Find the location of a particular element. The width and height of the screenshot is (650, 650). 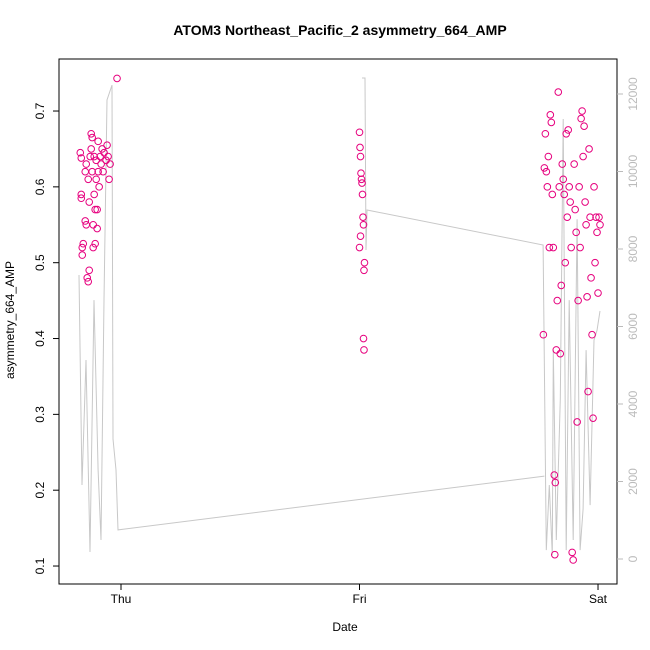

y2-tick-label: 8000 is located at coordinates (633, 248).